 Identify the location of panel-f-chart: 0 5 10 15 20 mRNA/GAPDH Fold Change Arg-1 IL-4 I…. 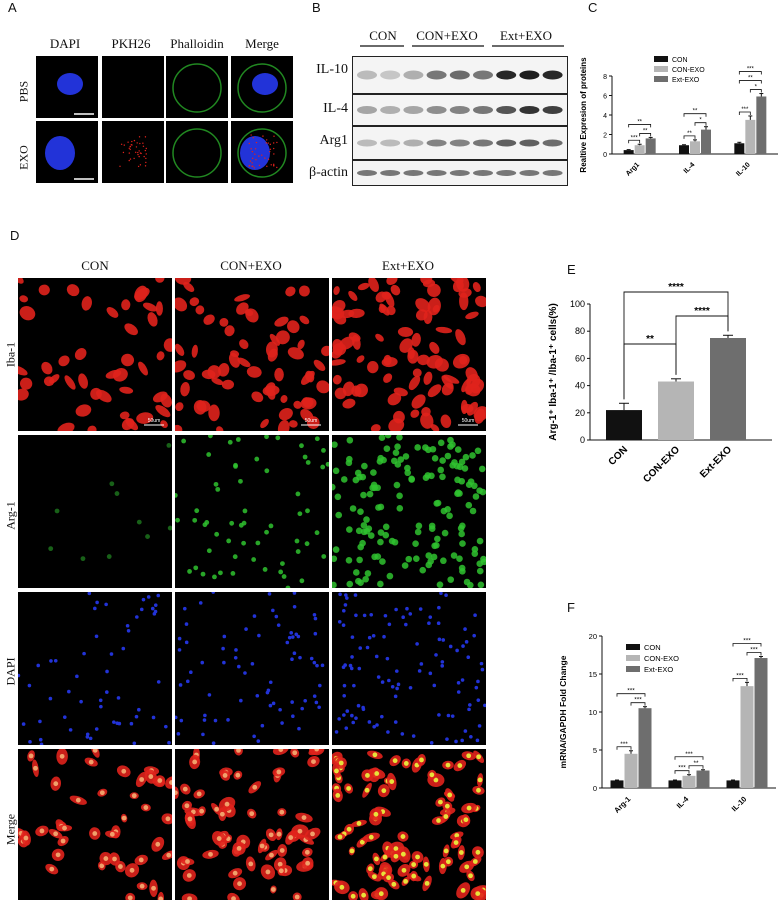
(667, 723).